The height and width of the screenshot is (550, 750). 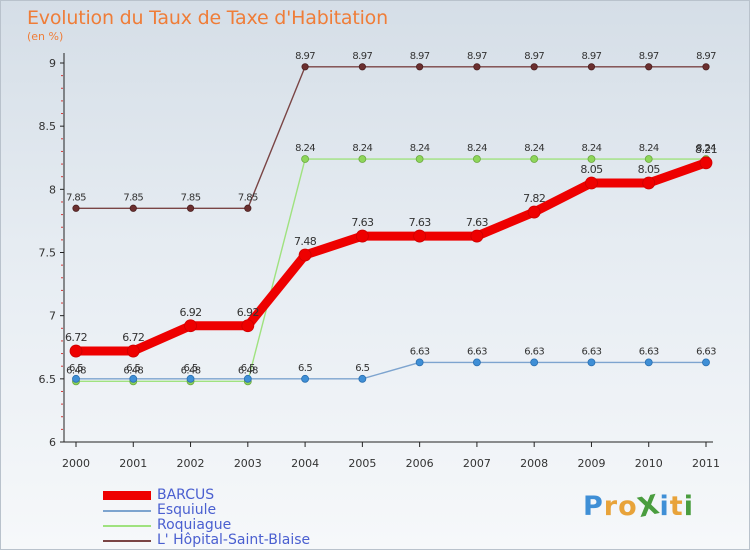 I want to click on x-tick-label: 2000, so click(x=76, y=463).